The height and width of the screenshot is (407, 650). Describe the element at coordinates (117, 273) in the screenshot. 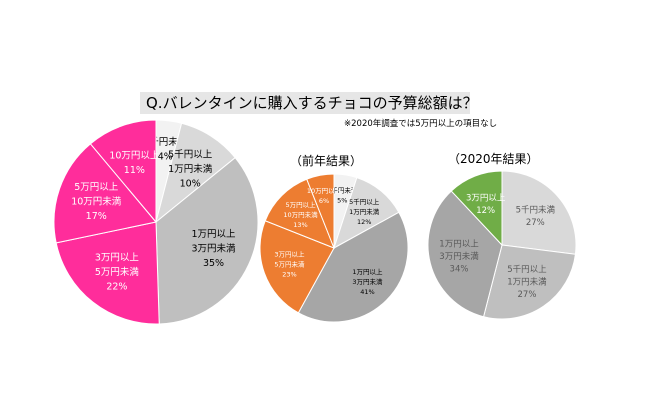

I see `slice-label-current-3: 3万円以上 5万円未満 22%` at that location.